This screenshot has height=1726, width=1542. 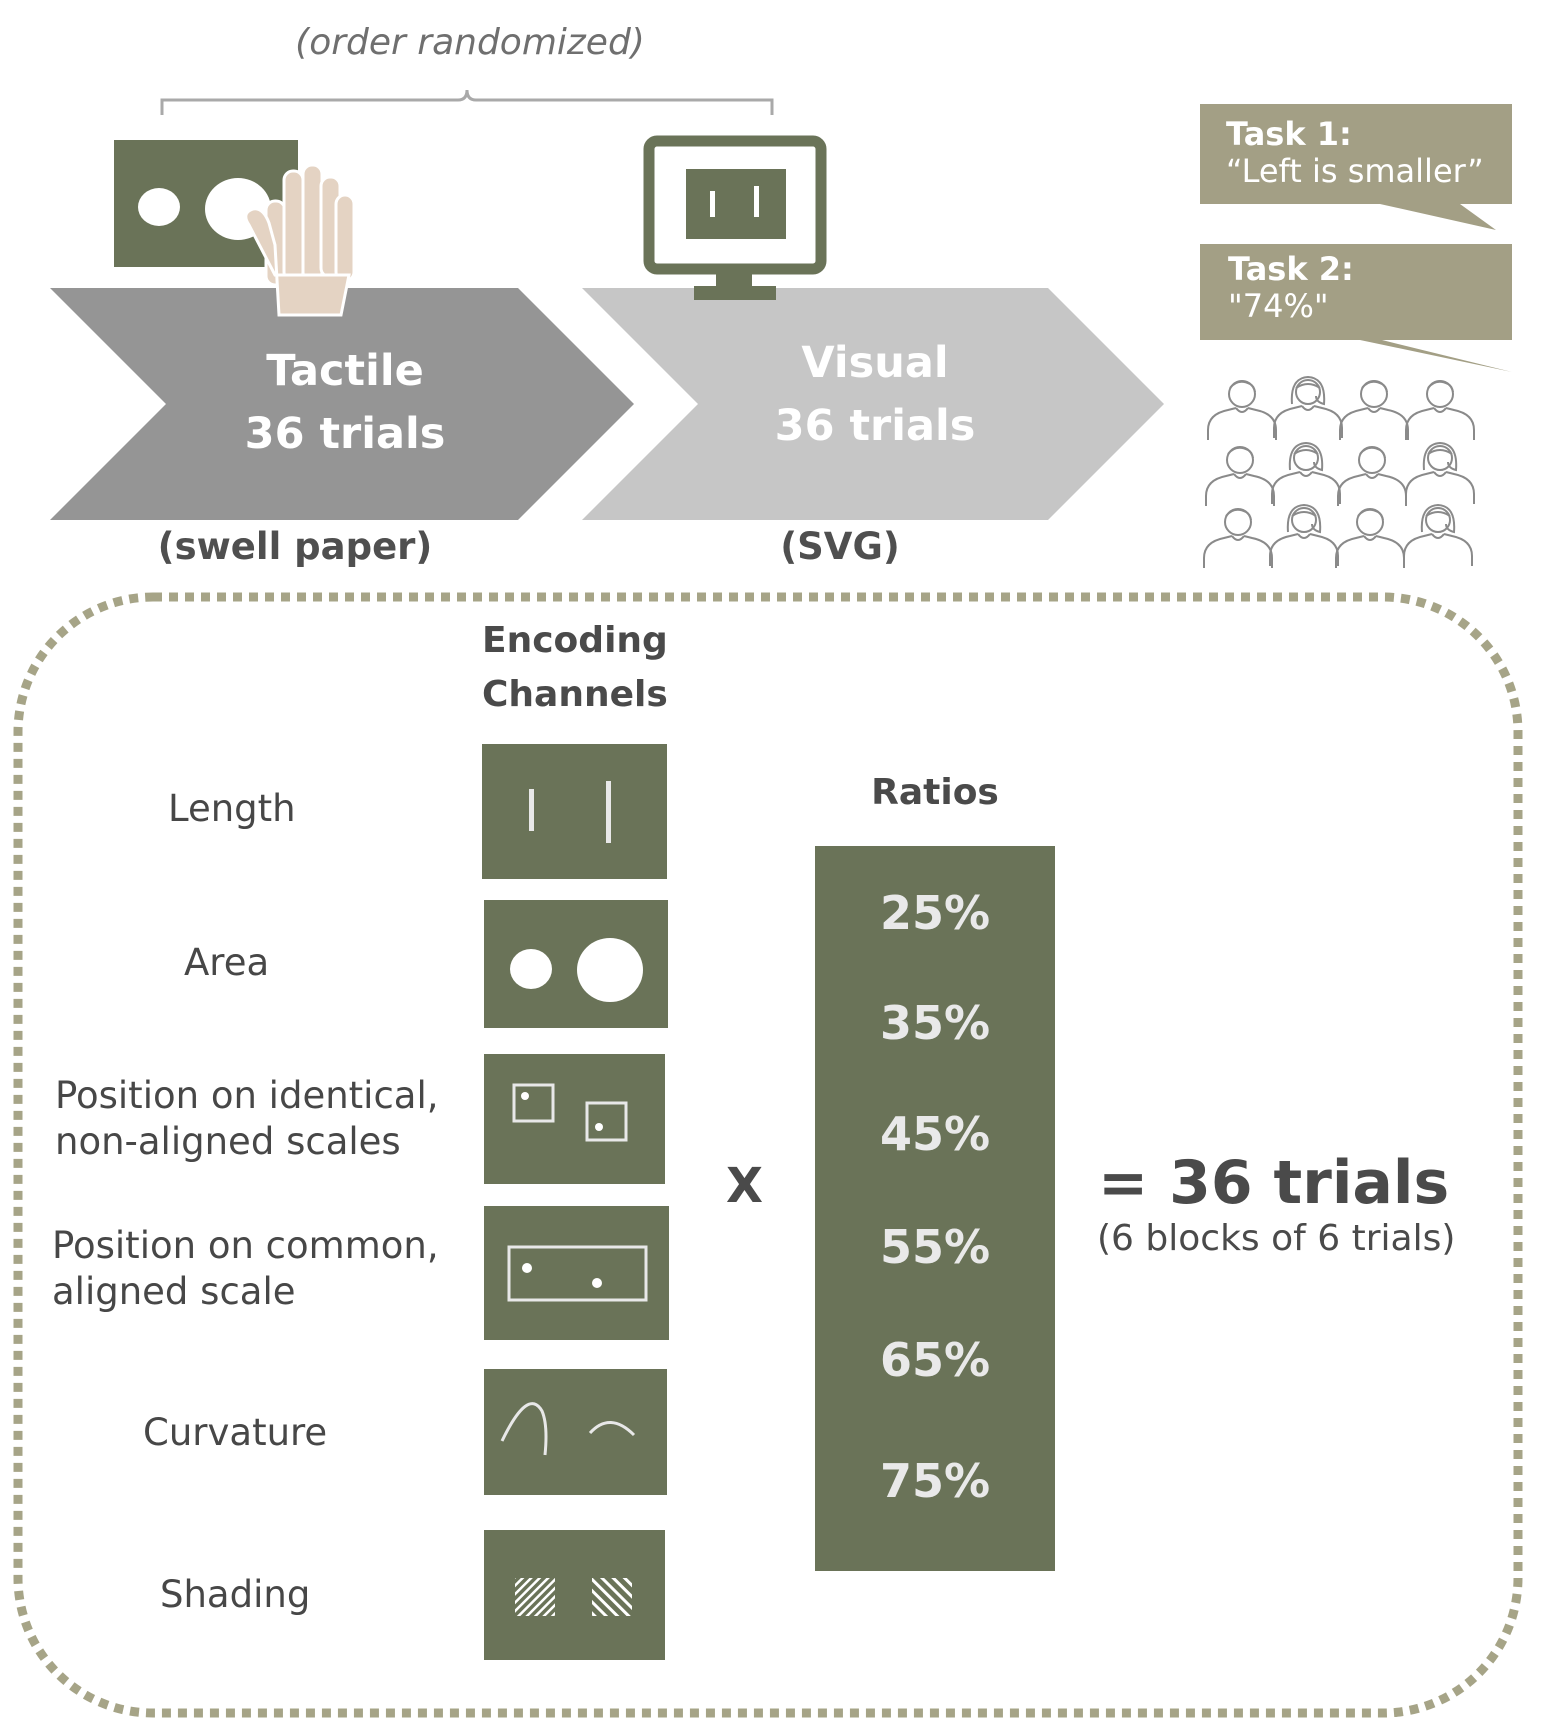 What do you see at coordinates (1373, 288) in the screenshot?
I see `task-2-text: Task 2: "74%"` at bounding box center [1373, 288].